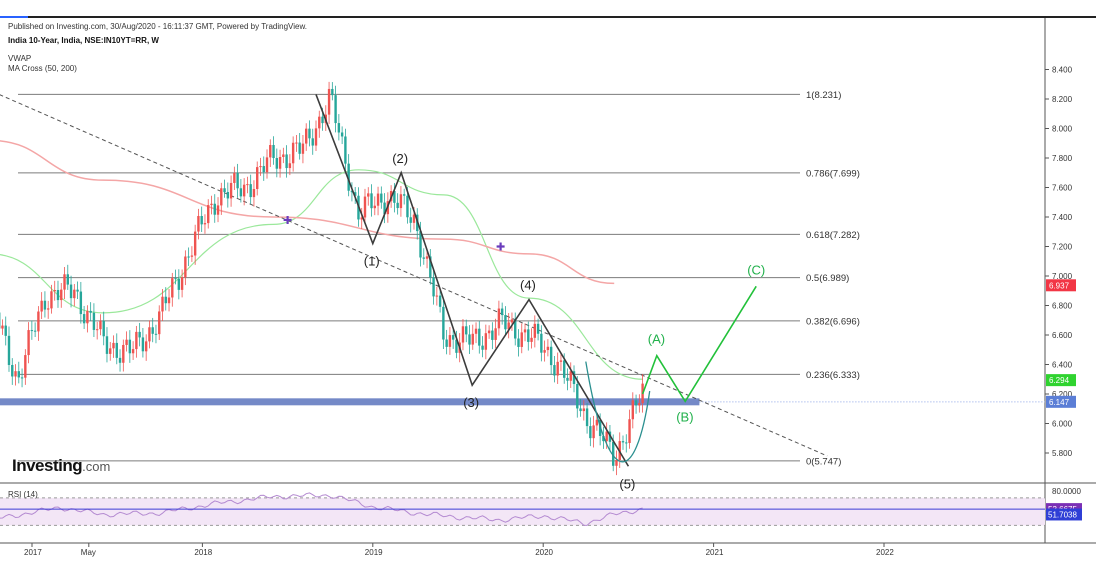 Image resolution: width=1096 pixels, height=576 pixels. I want to click on indicator-ma-cross: MA Cross (50, 200), so click(42, 68).